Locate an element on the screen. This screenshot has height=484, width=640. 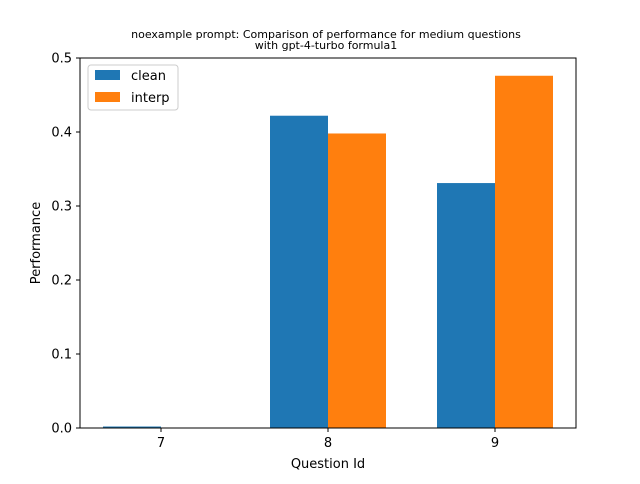
x-tick-label: 7 is located at coordinates (161, 443).